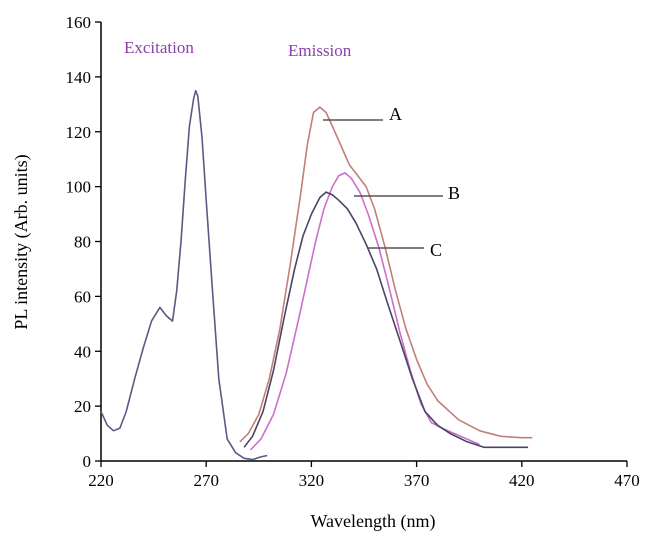 The image size is (647, 533). Describe the element at coordinates (320, 50) in the screenshot. I see `emission-annotation: Emission` at that location.